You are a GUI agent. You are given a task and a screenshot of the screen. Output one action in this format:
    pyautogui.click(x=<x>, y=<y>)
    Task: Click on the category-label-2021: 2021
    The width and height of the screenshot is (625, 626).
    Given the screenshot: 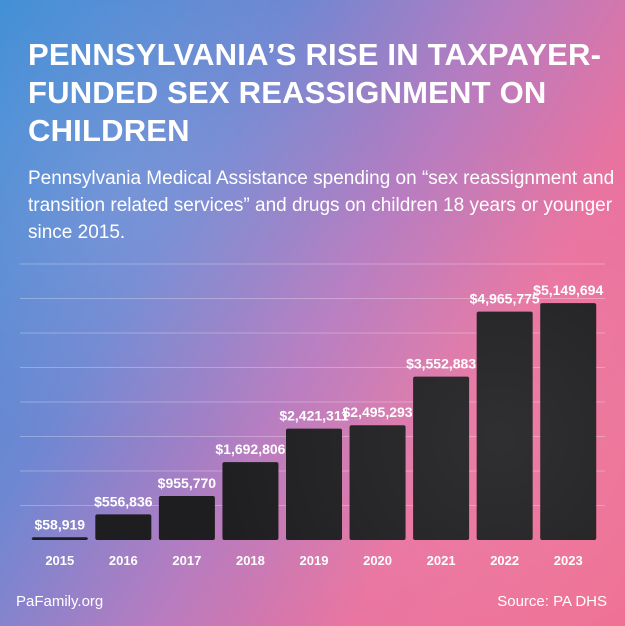 What is the action you would take?
    pyautogui.click(x=441, y=560)
    